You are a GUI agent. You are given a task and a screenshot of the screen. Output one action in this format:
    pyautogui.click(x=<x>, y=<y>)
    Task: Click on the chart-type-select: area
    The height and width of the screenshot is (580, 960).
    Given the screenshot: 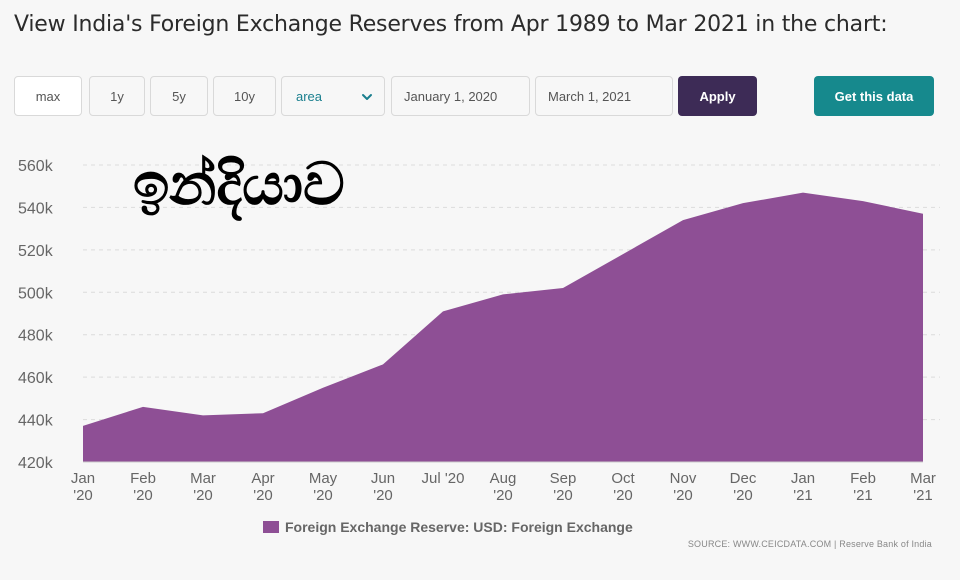 What is the action you would take?
    pyautogui.click(x=333, y=96)
    